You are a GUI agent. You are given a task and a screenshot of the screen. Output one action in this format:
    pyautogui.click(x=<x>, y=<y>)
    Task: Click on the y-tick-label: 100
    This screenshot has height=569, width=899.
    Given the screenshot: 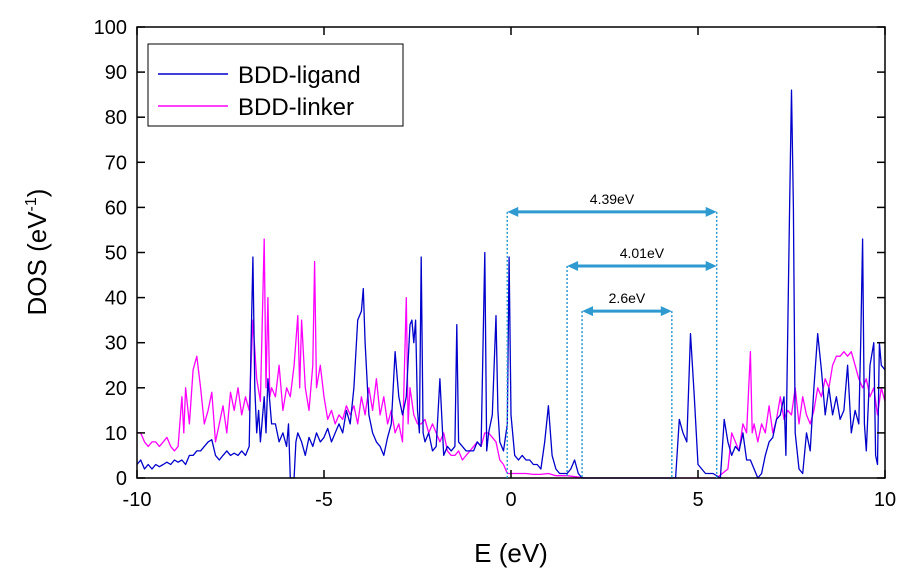 What is the action you would take?
    pyautogui.click(x=110, y=28)
    